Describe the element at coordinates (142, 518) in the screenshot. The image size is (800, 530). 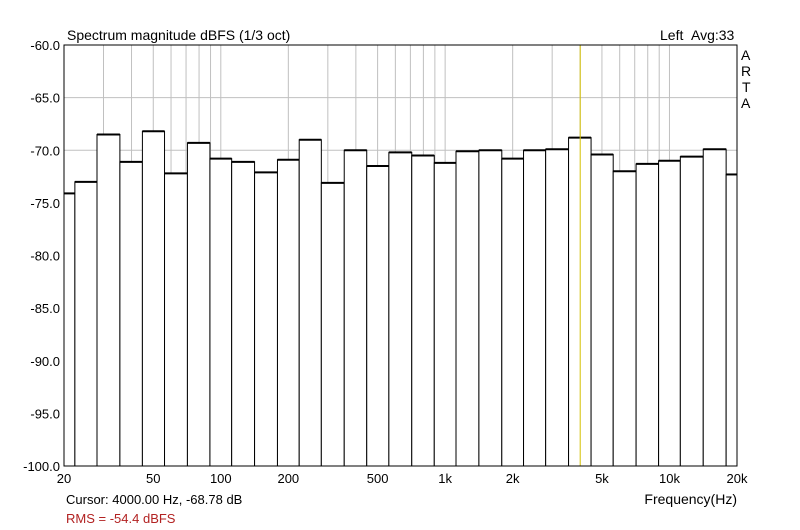
I see `rms-value: -54.4 dBFS` at that location.